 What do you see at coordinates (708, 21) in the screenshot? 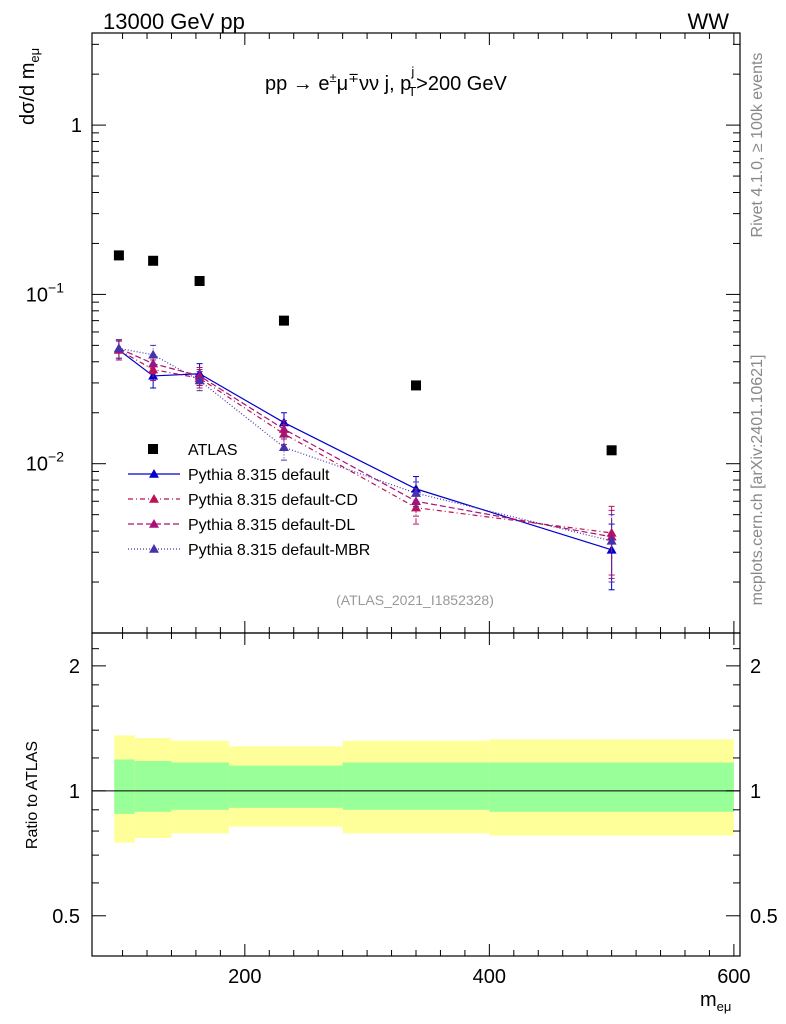
I see `process-label: WW` at bounding box center [708, 21].